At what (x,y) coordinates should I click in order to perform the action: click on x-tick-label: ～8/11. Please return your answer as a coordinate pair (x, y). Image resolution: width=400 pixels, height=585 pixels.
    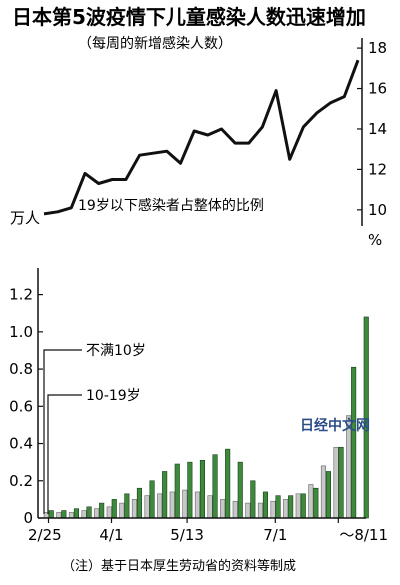
    Looking at the image, I should click on (363, 535).